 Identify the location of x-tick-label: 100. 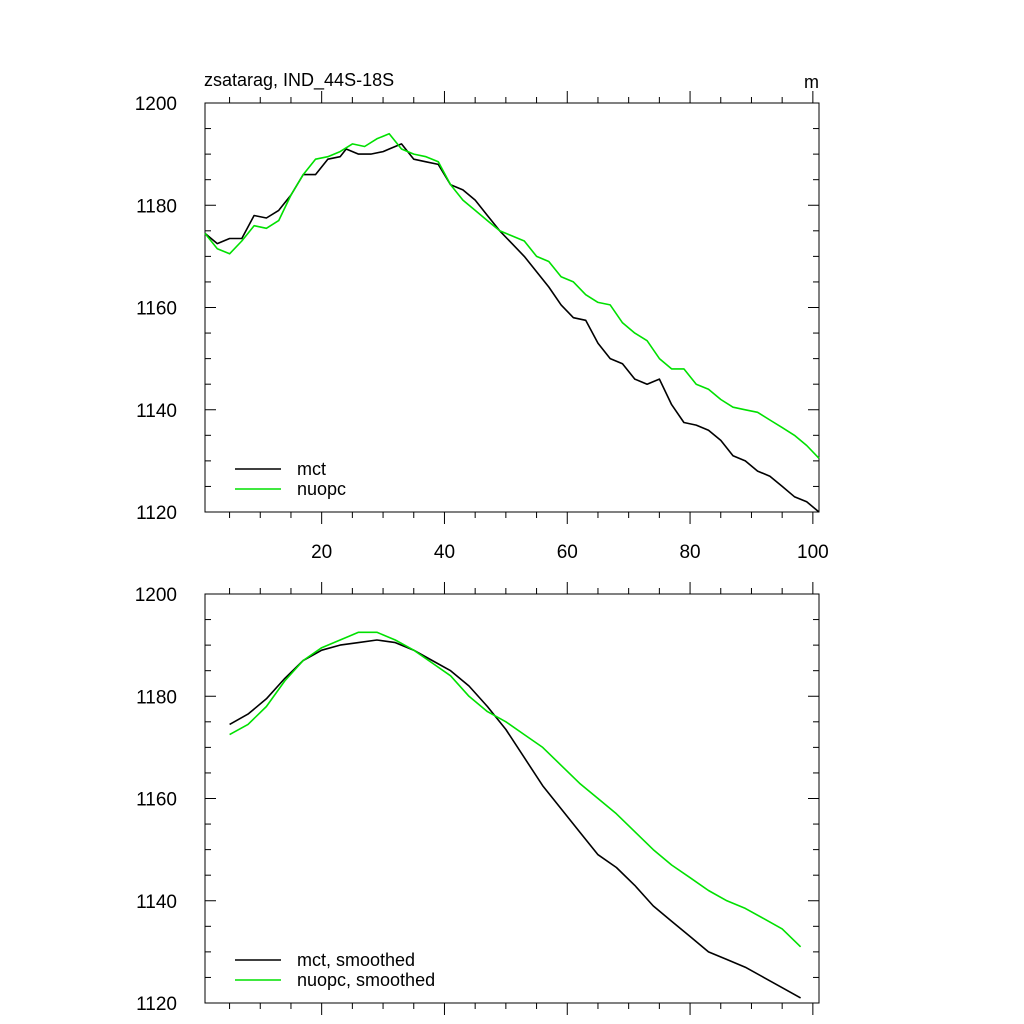
(813, 552).